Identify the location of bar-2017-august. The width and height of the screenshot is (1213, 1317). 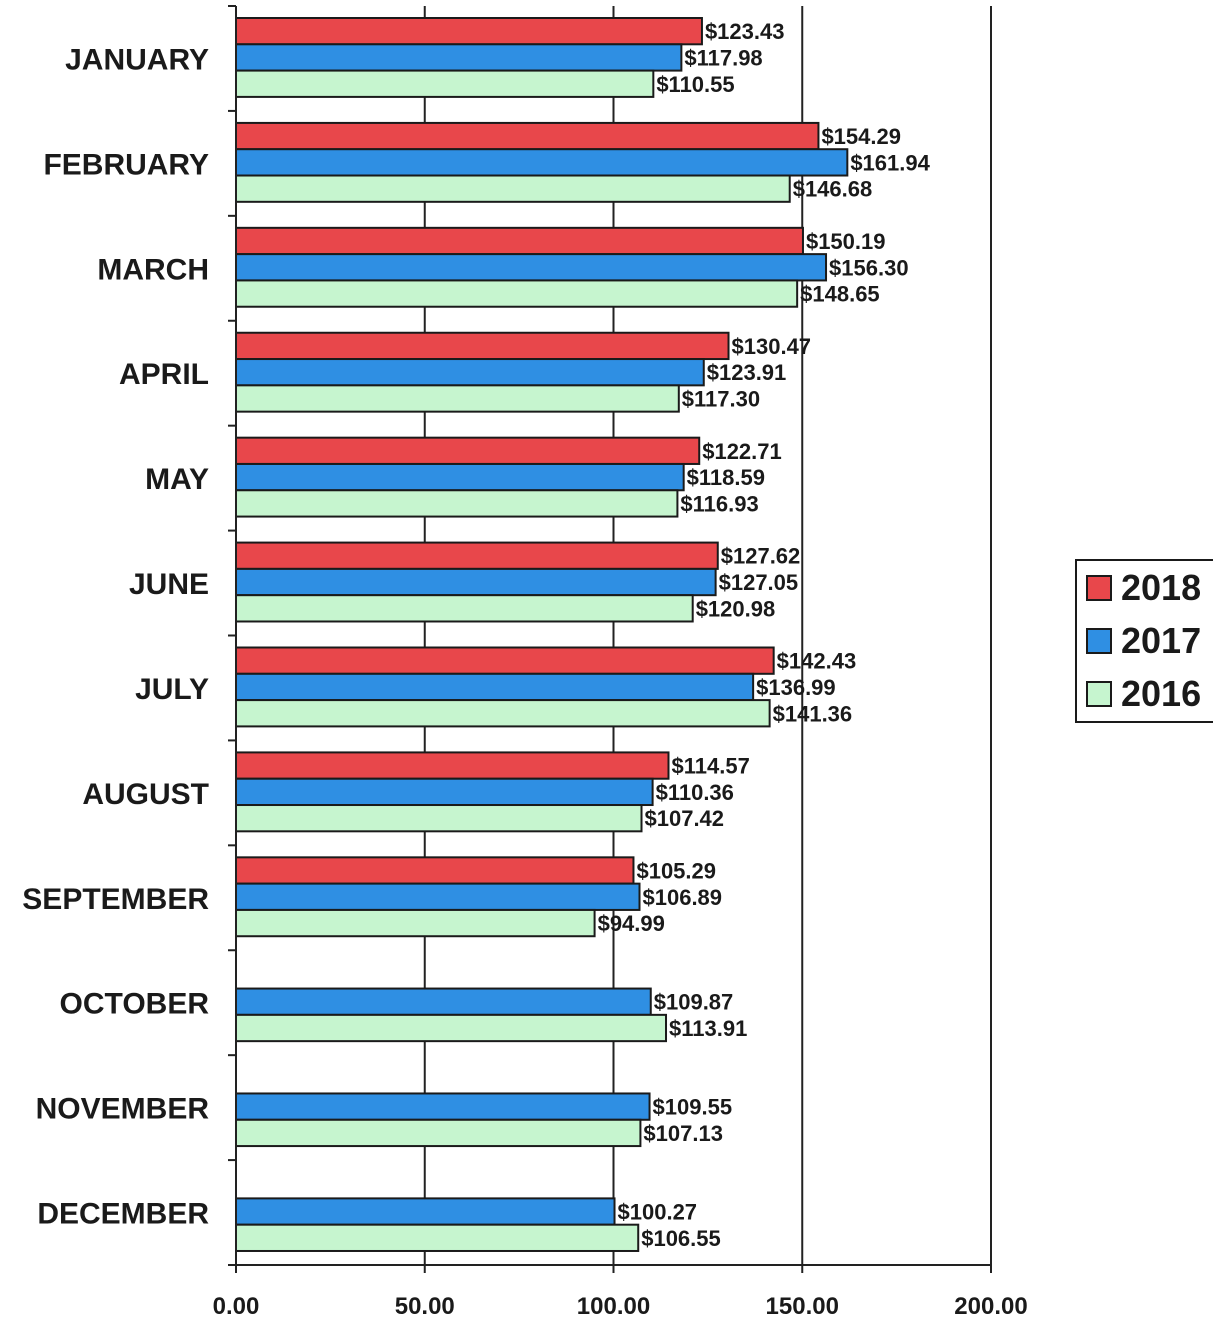
(444, 792).